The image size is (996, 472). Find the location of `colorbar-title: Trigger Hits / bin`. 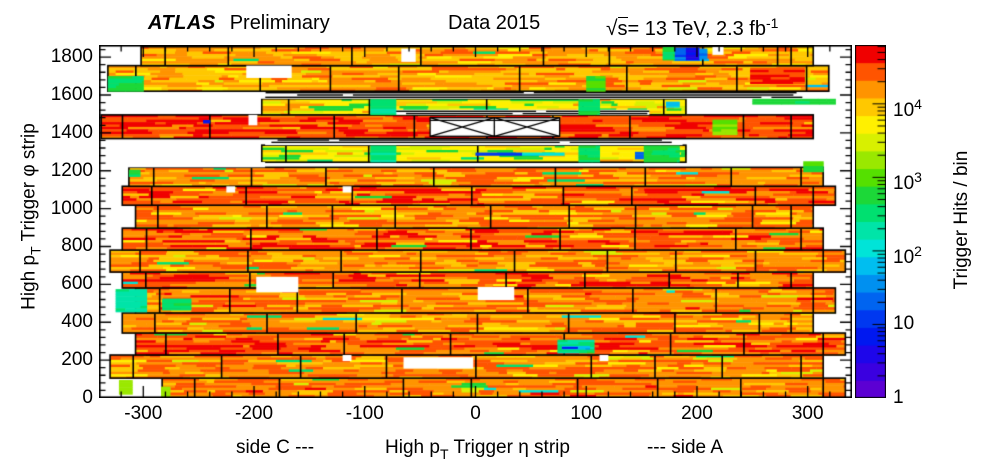

colorbar-title: Trigger Hits / bin is located at coordinates (961, 220).